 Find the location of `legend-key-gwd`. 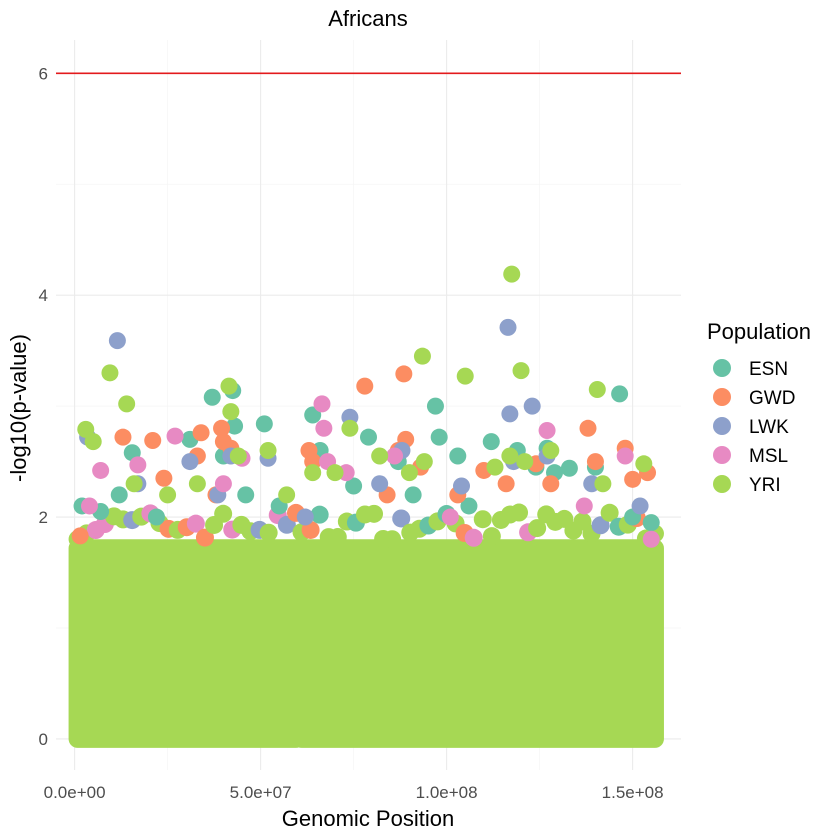

legend-key-gwd is located at coordinates (722, 397).